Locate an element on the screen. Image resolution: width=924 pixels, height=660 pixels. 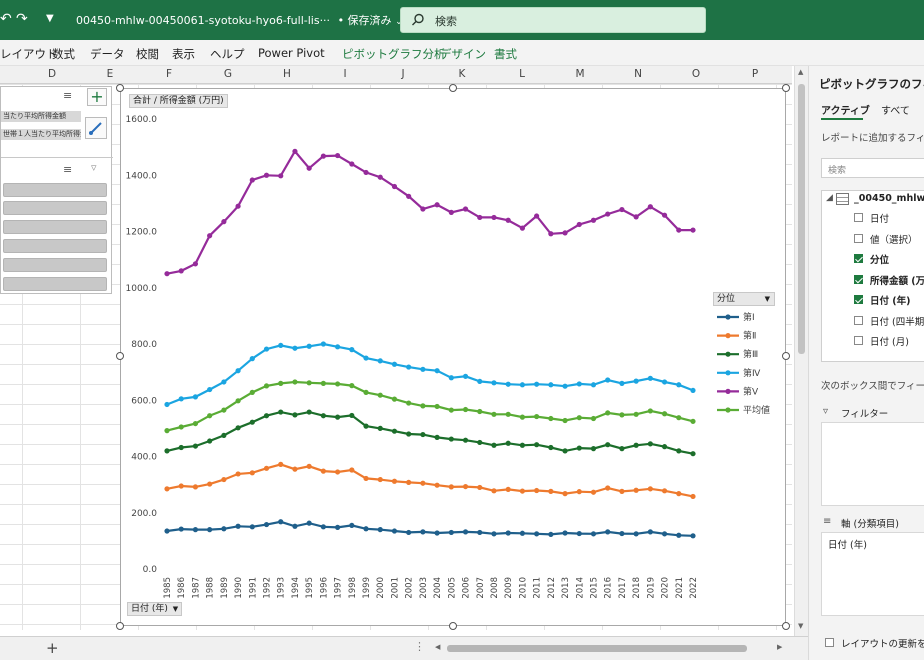
collapse-icon: ◢ is located at coordinates (829, 198).